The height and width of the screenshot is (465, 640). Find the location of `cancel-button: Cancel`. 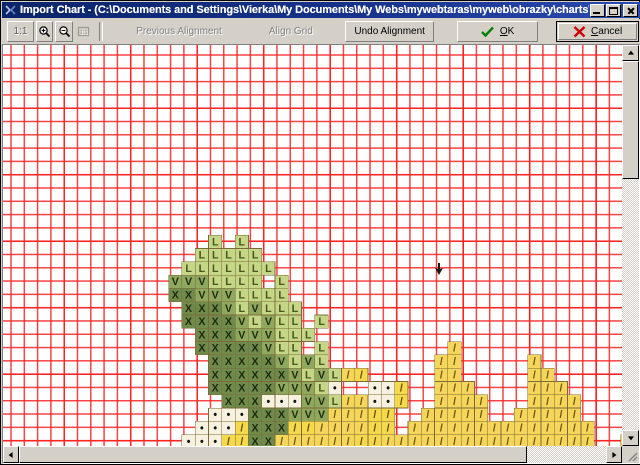

cancel-button: Cancel is located at coordinates (597, 31).